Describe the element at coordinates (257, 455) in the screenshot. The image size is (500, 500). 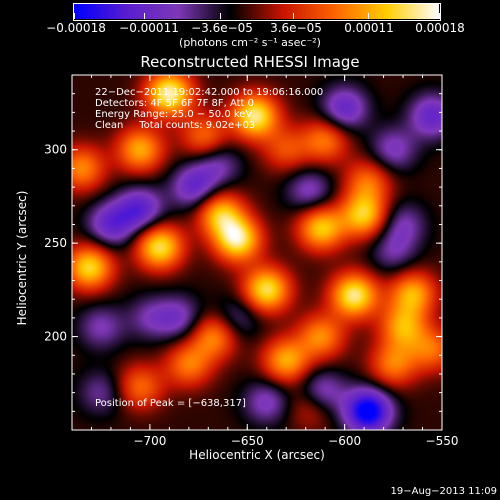
I see `x-axis-label: Heliocentric X (arcsec)` at that location.